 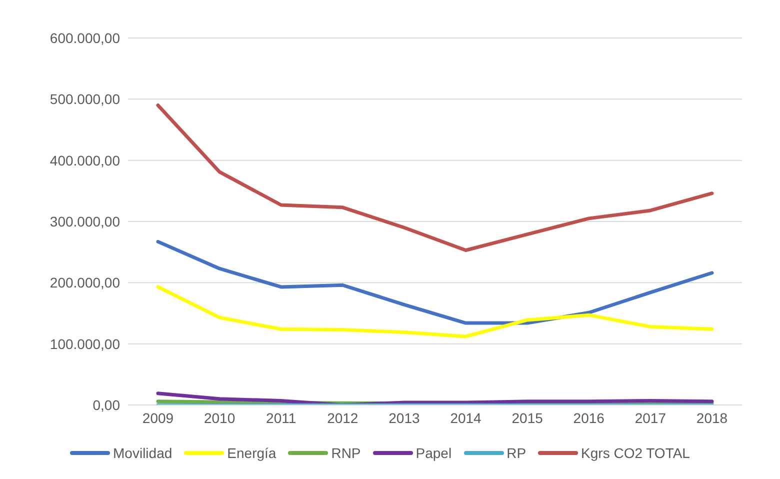 What do you see at coordinates (635, 453) in the screenshot?
I see `legend-label: Kgrs CO2 TOTAL` at bounding box center [635, 453].